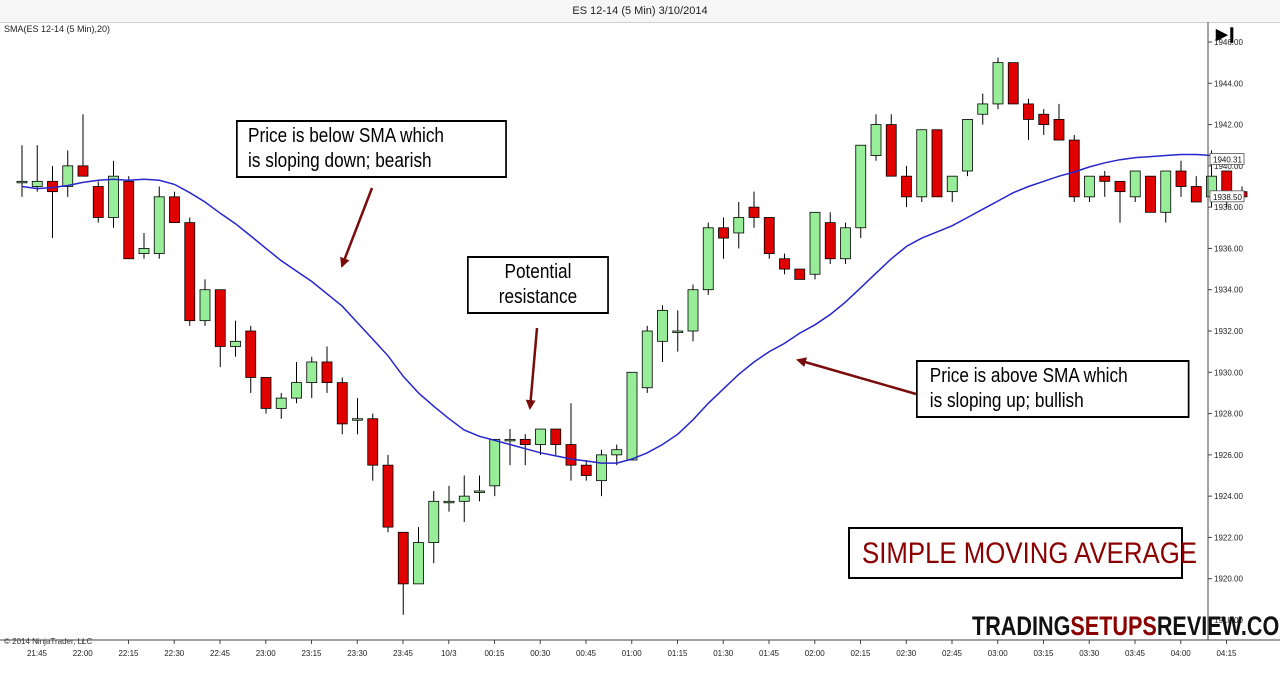 The height and width of the screenshot is (678, 1280). Describe the element at coordinates (538, 272) in the screenshot. I see `resistance-line-1: Potential` at that location.